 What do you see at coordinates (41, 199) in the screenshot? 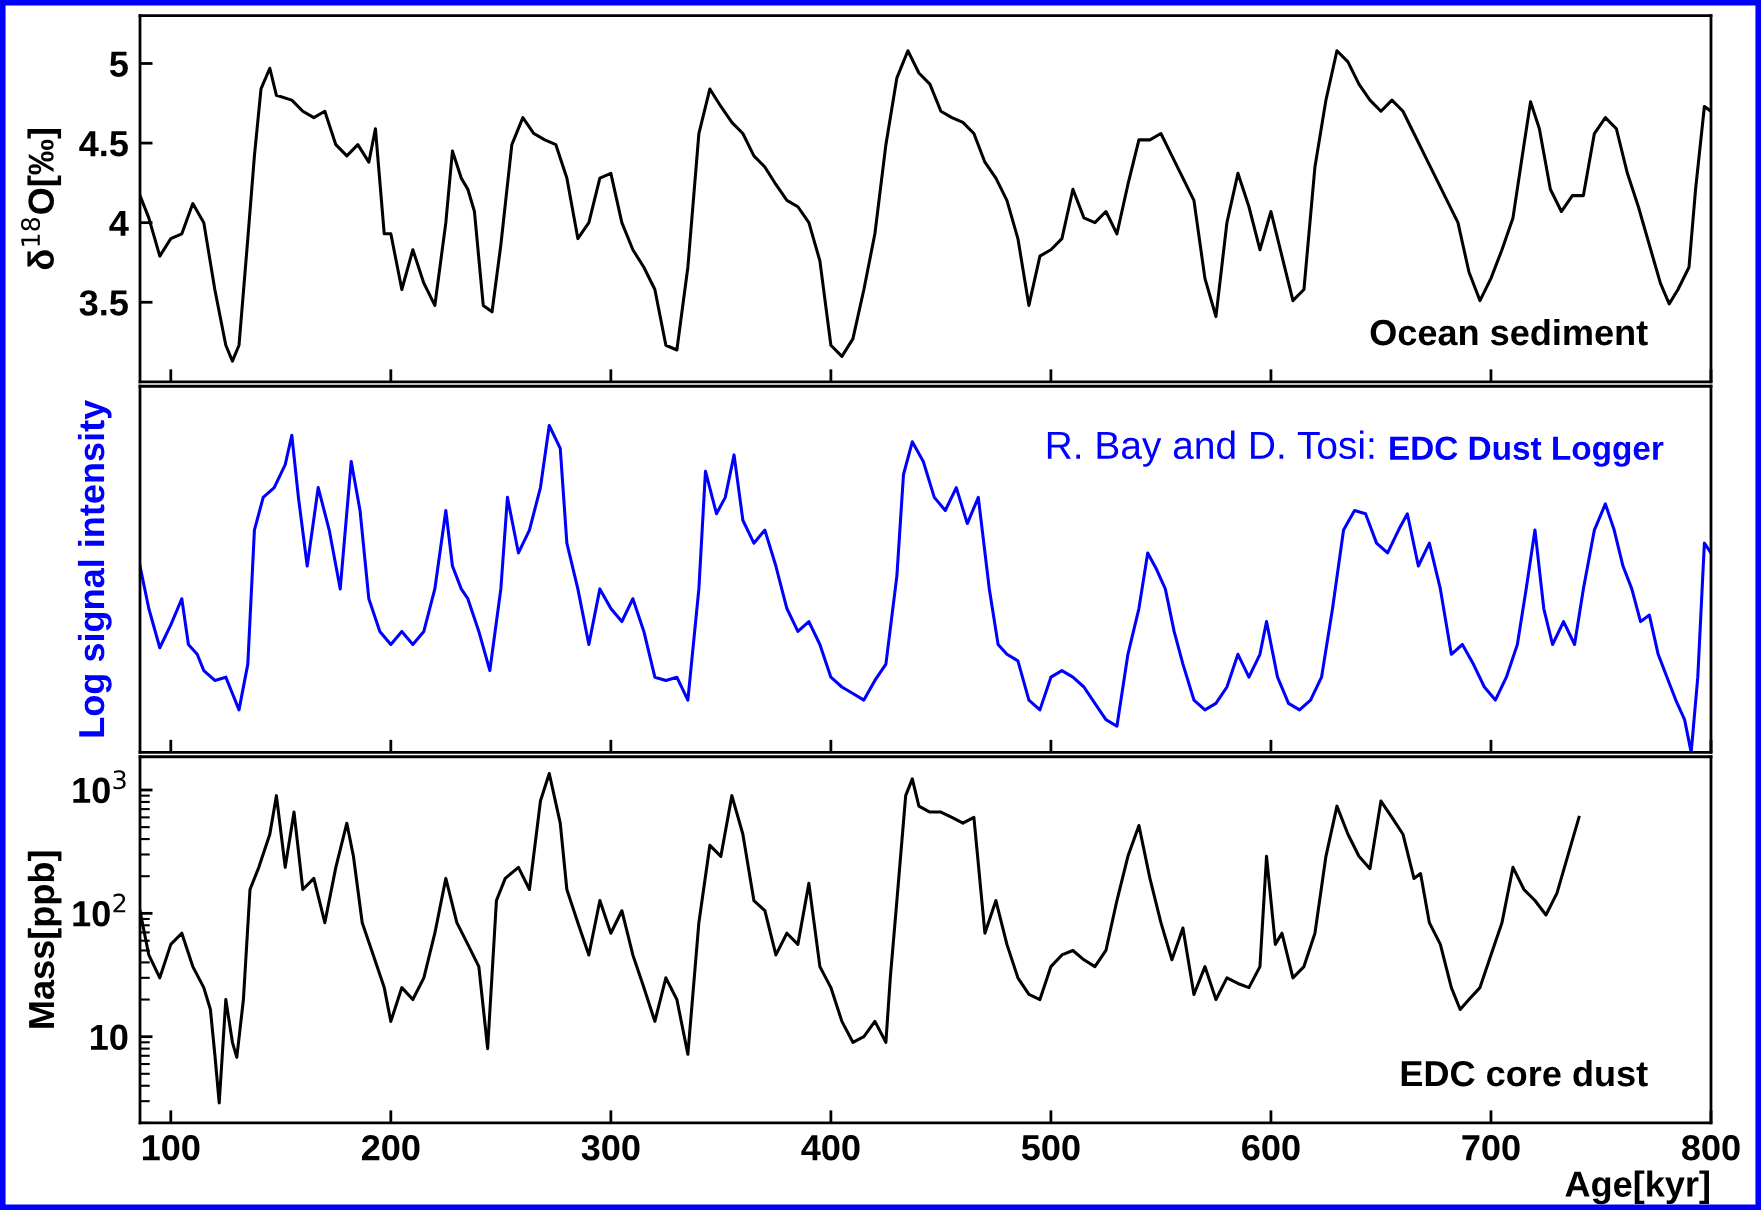
I see `y-axis-title: δ$^{18}$O[‰]` at bounding box center [41, 199].